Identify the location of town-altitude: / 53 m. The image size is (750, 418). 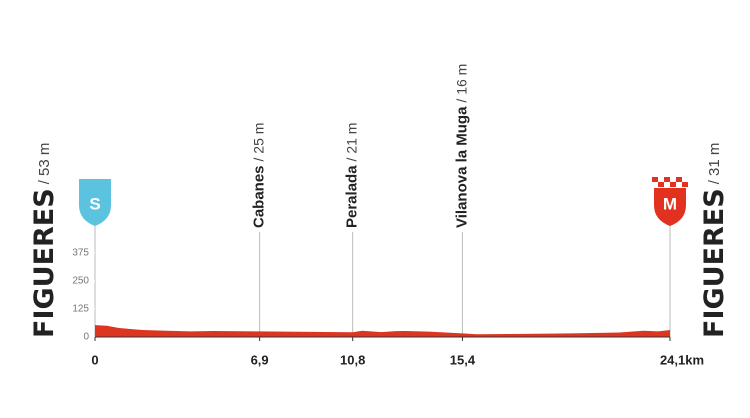
(44, 164).